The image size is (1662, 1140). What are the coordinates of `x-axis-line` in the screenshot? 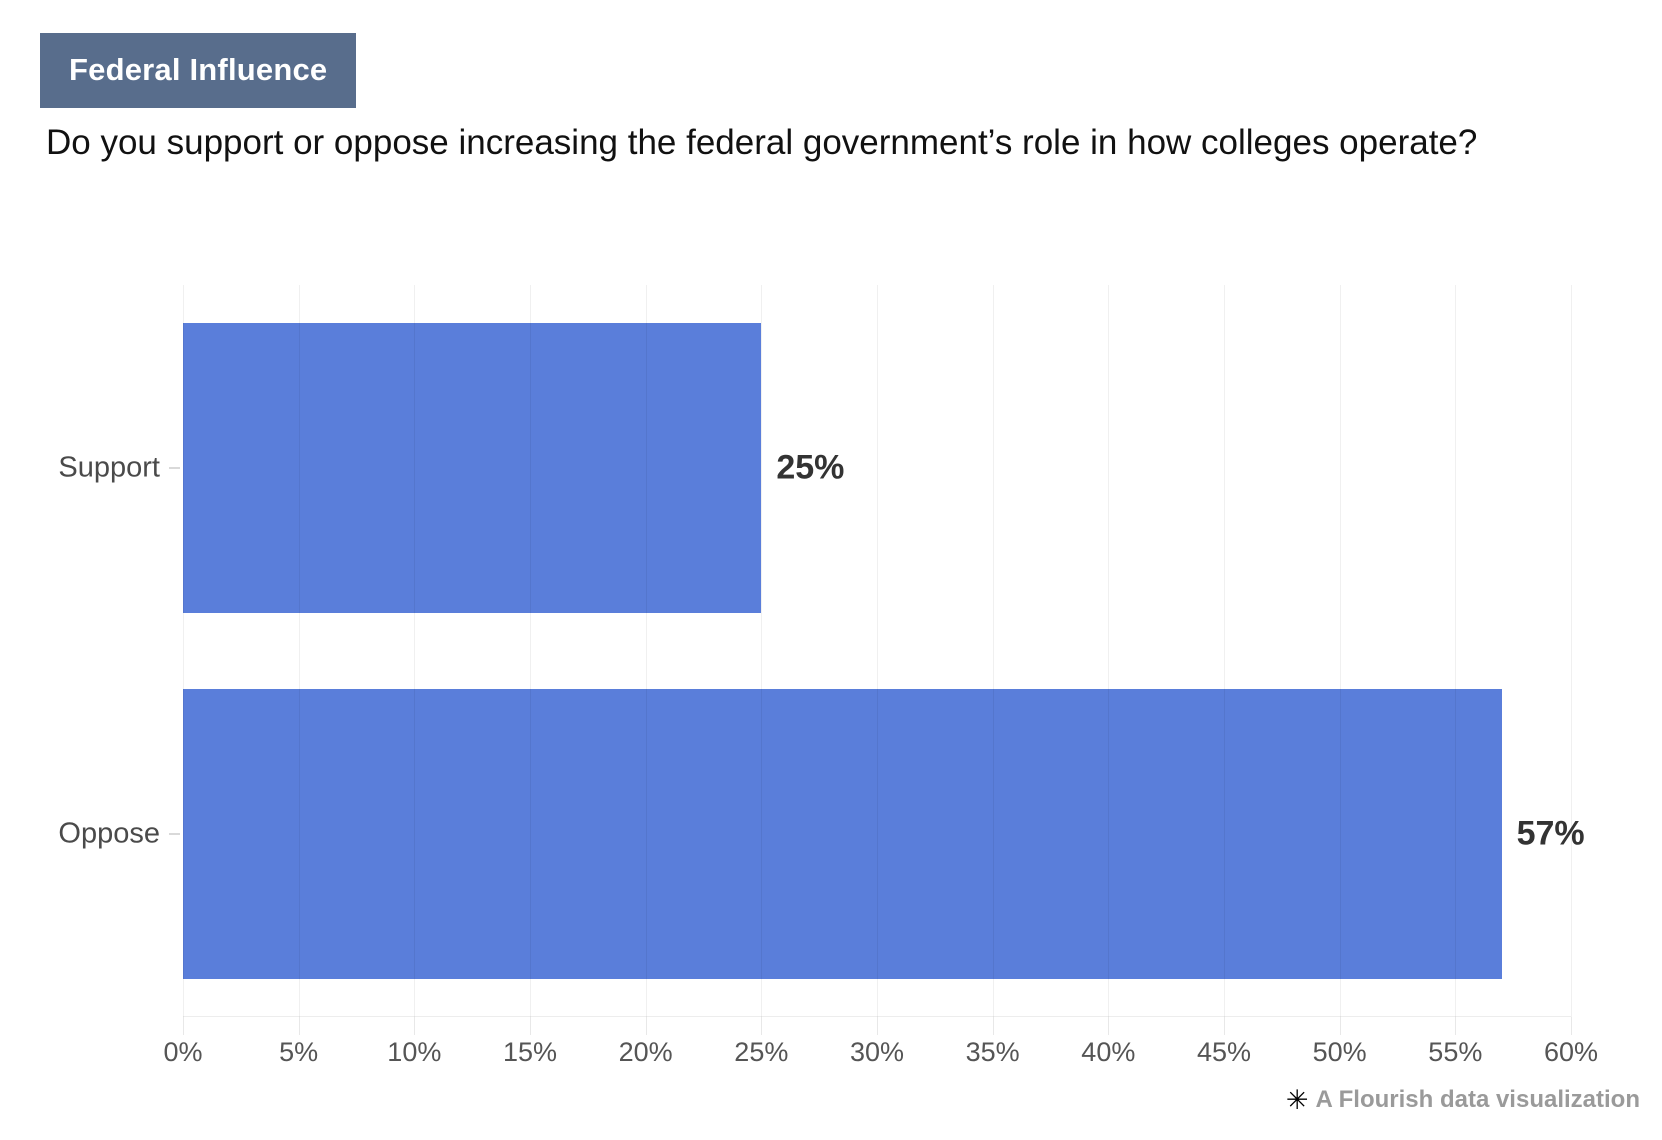 It's located at (877, 1016).